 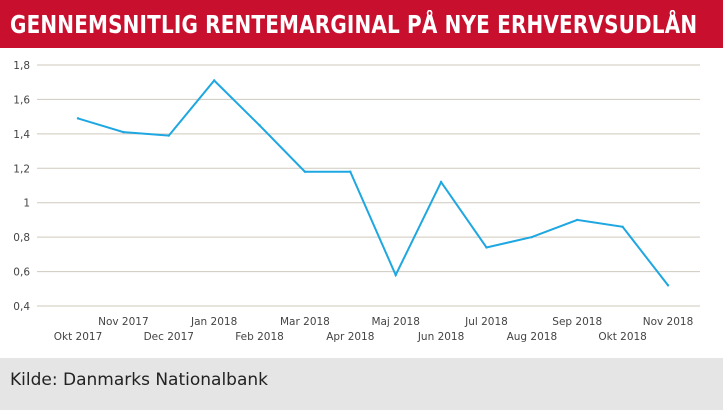 I want to click on y-tick-label: 1,4, so click(x=21, y=135).